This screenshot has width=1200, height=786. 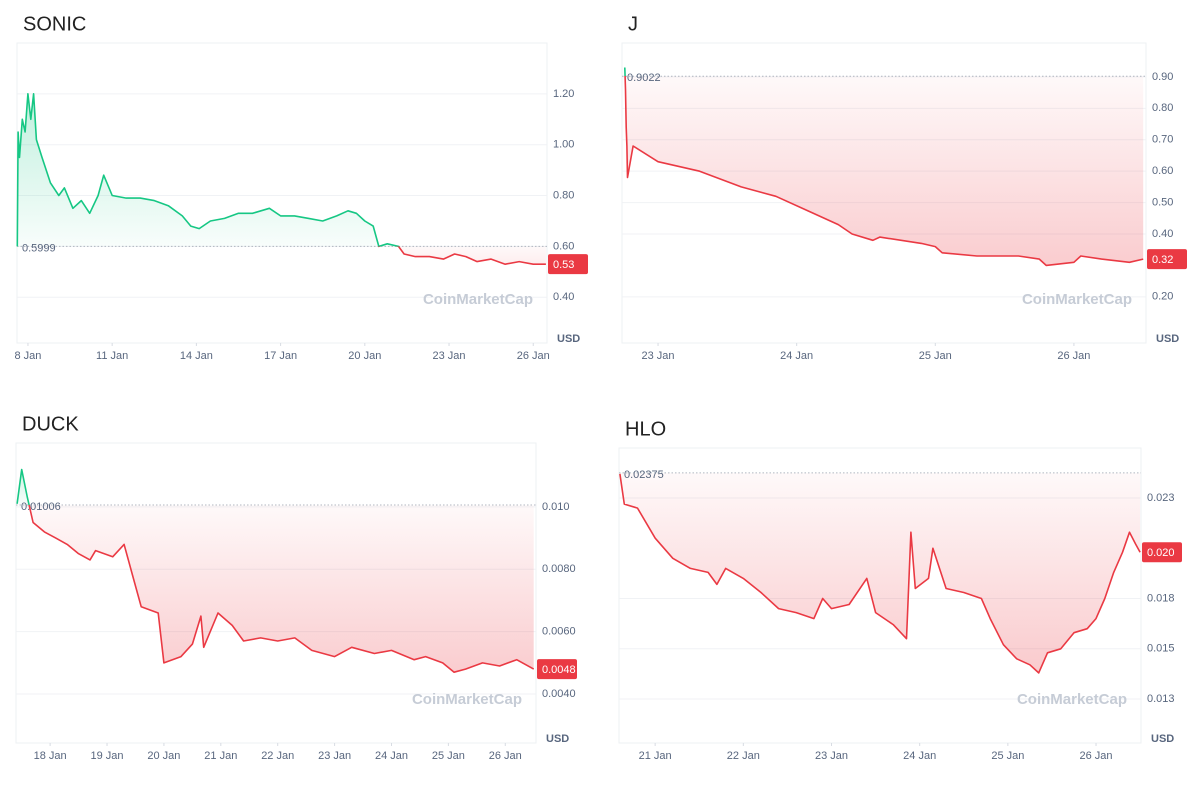 I want to click on baseline-label: 0.02375, so click(x=644, y=475).